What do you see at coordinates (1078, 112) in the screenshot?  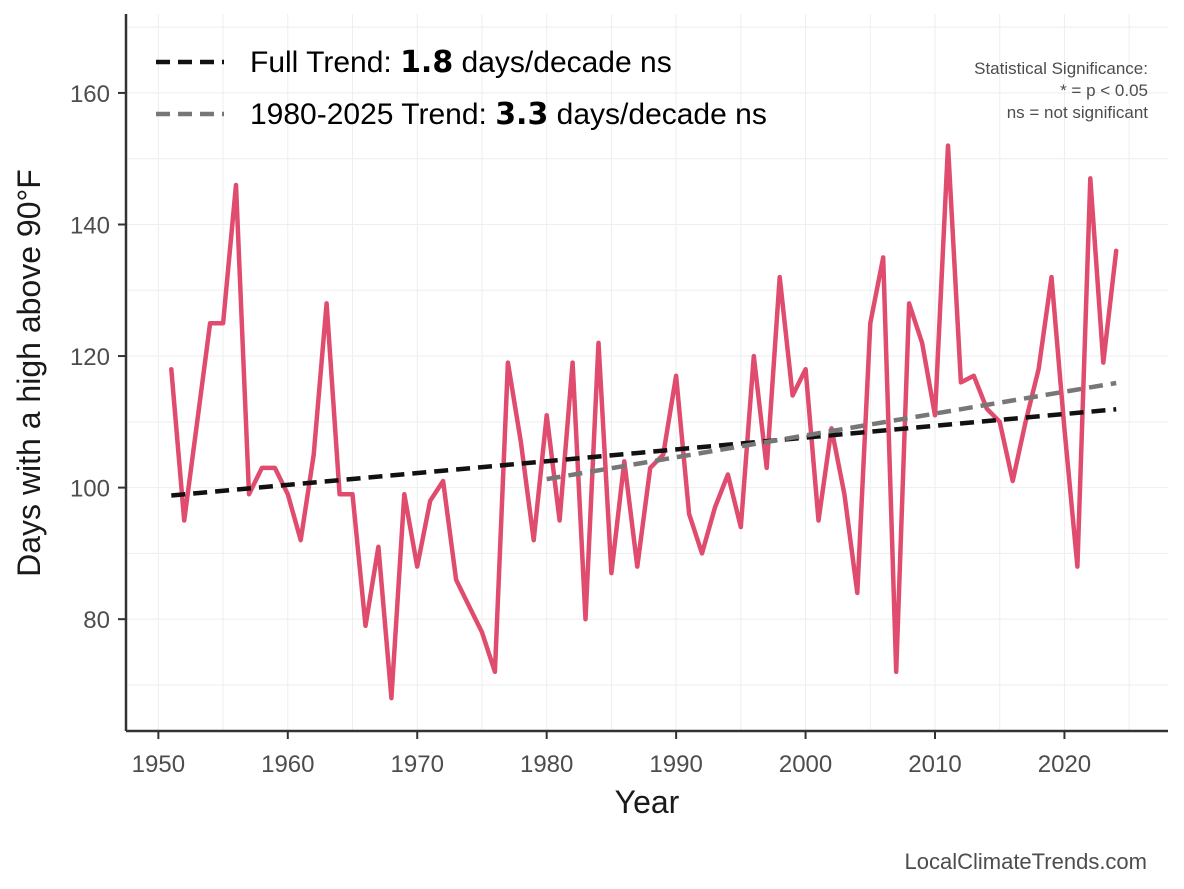 I see `note-line-not-significant: ns = not significant` at bounding box center [1078, 112].